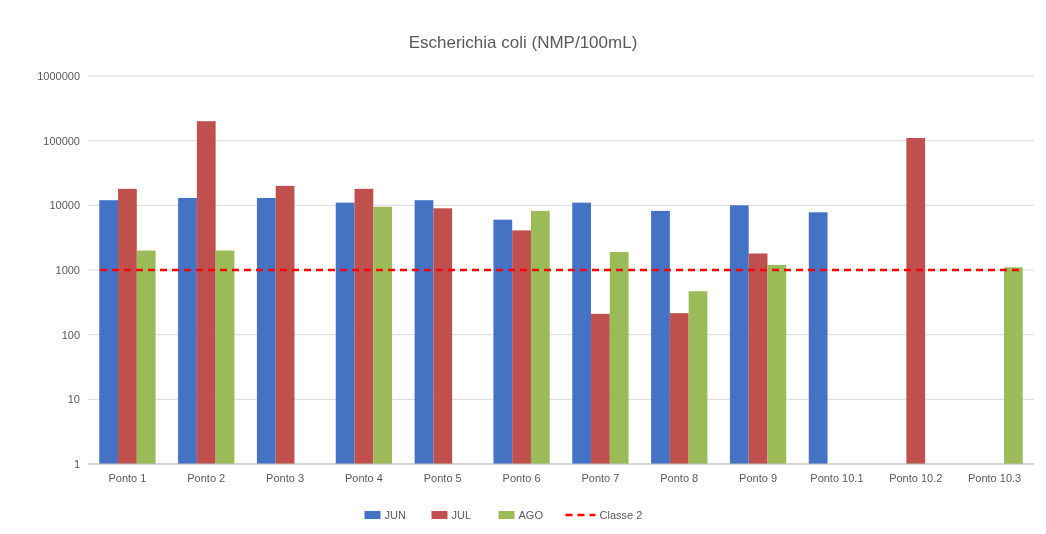  What do you see at coordinates (206, 478) in the screenshot?
I see `x-tick-label: Ponto 2` at bounding box center [206, 478].